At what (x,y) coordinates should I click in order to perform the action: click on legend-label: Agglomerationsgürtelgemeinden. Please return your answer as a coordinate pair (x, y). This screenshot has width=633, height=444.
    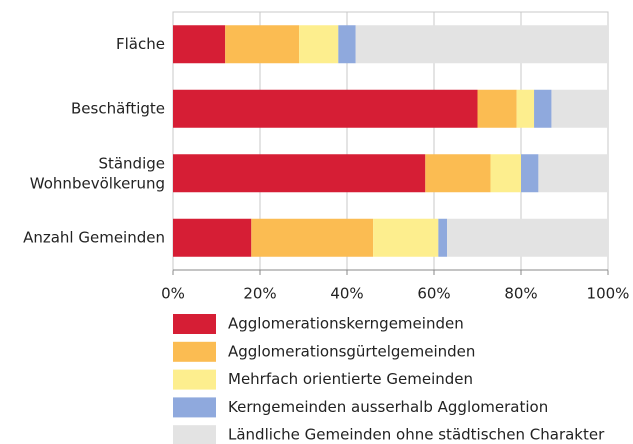
    Looking at the image, I should click on (351, 351).